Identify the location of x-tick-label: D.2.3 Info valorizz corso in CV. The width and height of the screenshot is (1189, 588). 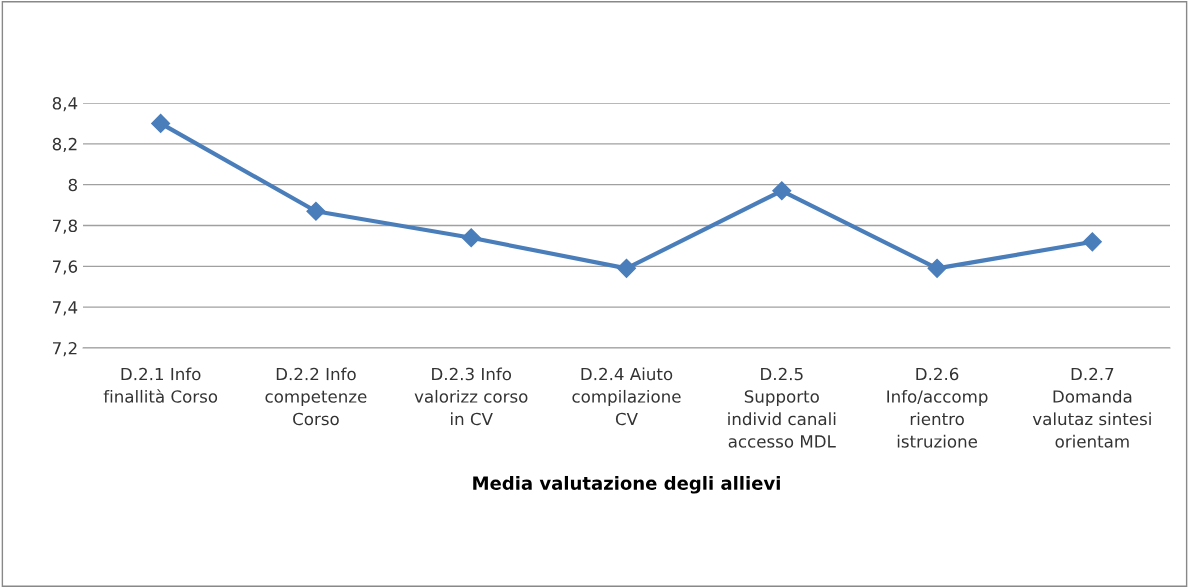
(471, 396).